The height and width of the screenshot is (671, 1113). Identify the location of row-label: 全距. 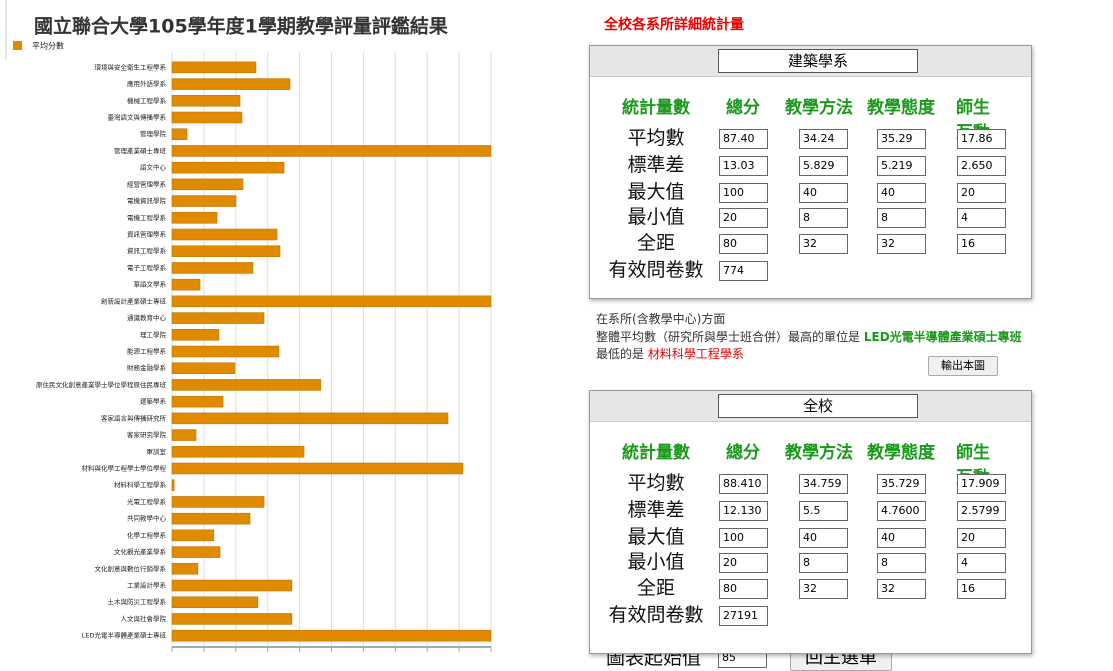
(656, 588).